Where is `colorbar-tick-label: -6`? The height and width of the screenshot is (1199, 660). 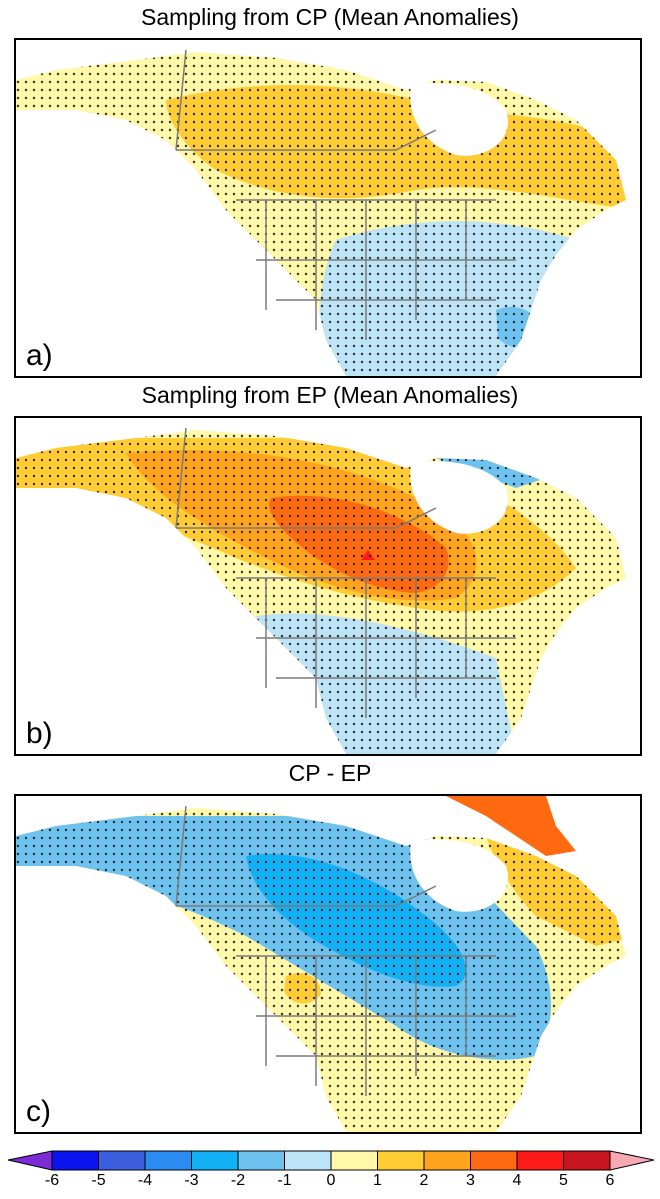
colorbar-tick-label: -6 is located at coordinates (52, 1180).